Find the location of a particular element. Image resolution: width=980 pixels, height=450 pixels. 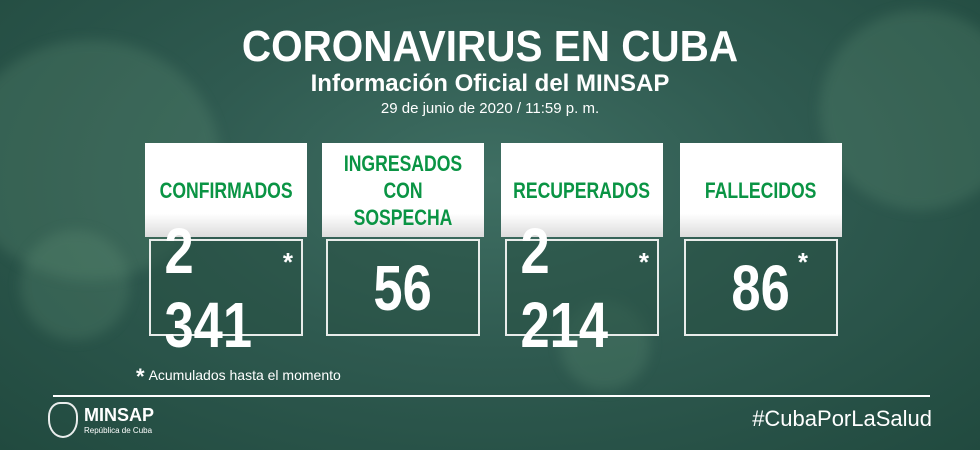

footnote-text: Acumulados hasta el momento is located at coordinates (244, 375).